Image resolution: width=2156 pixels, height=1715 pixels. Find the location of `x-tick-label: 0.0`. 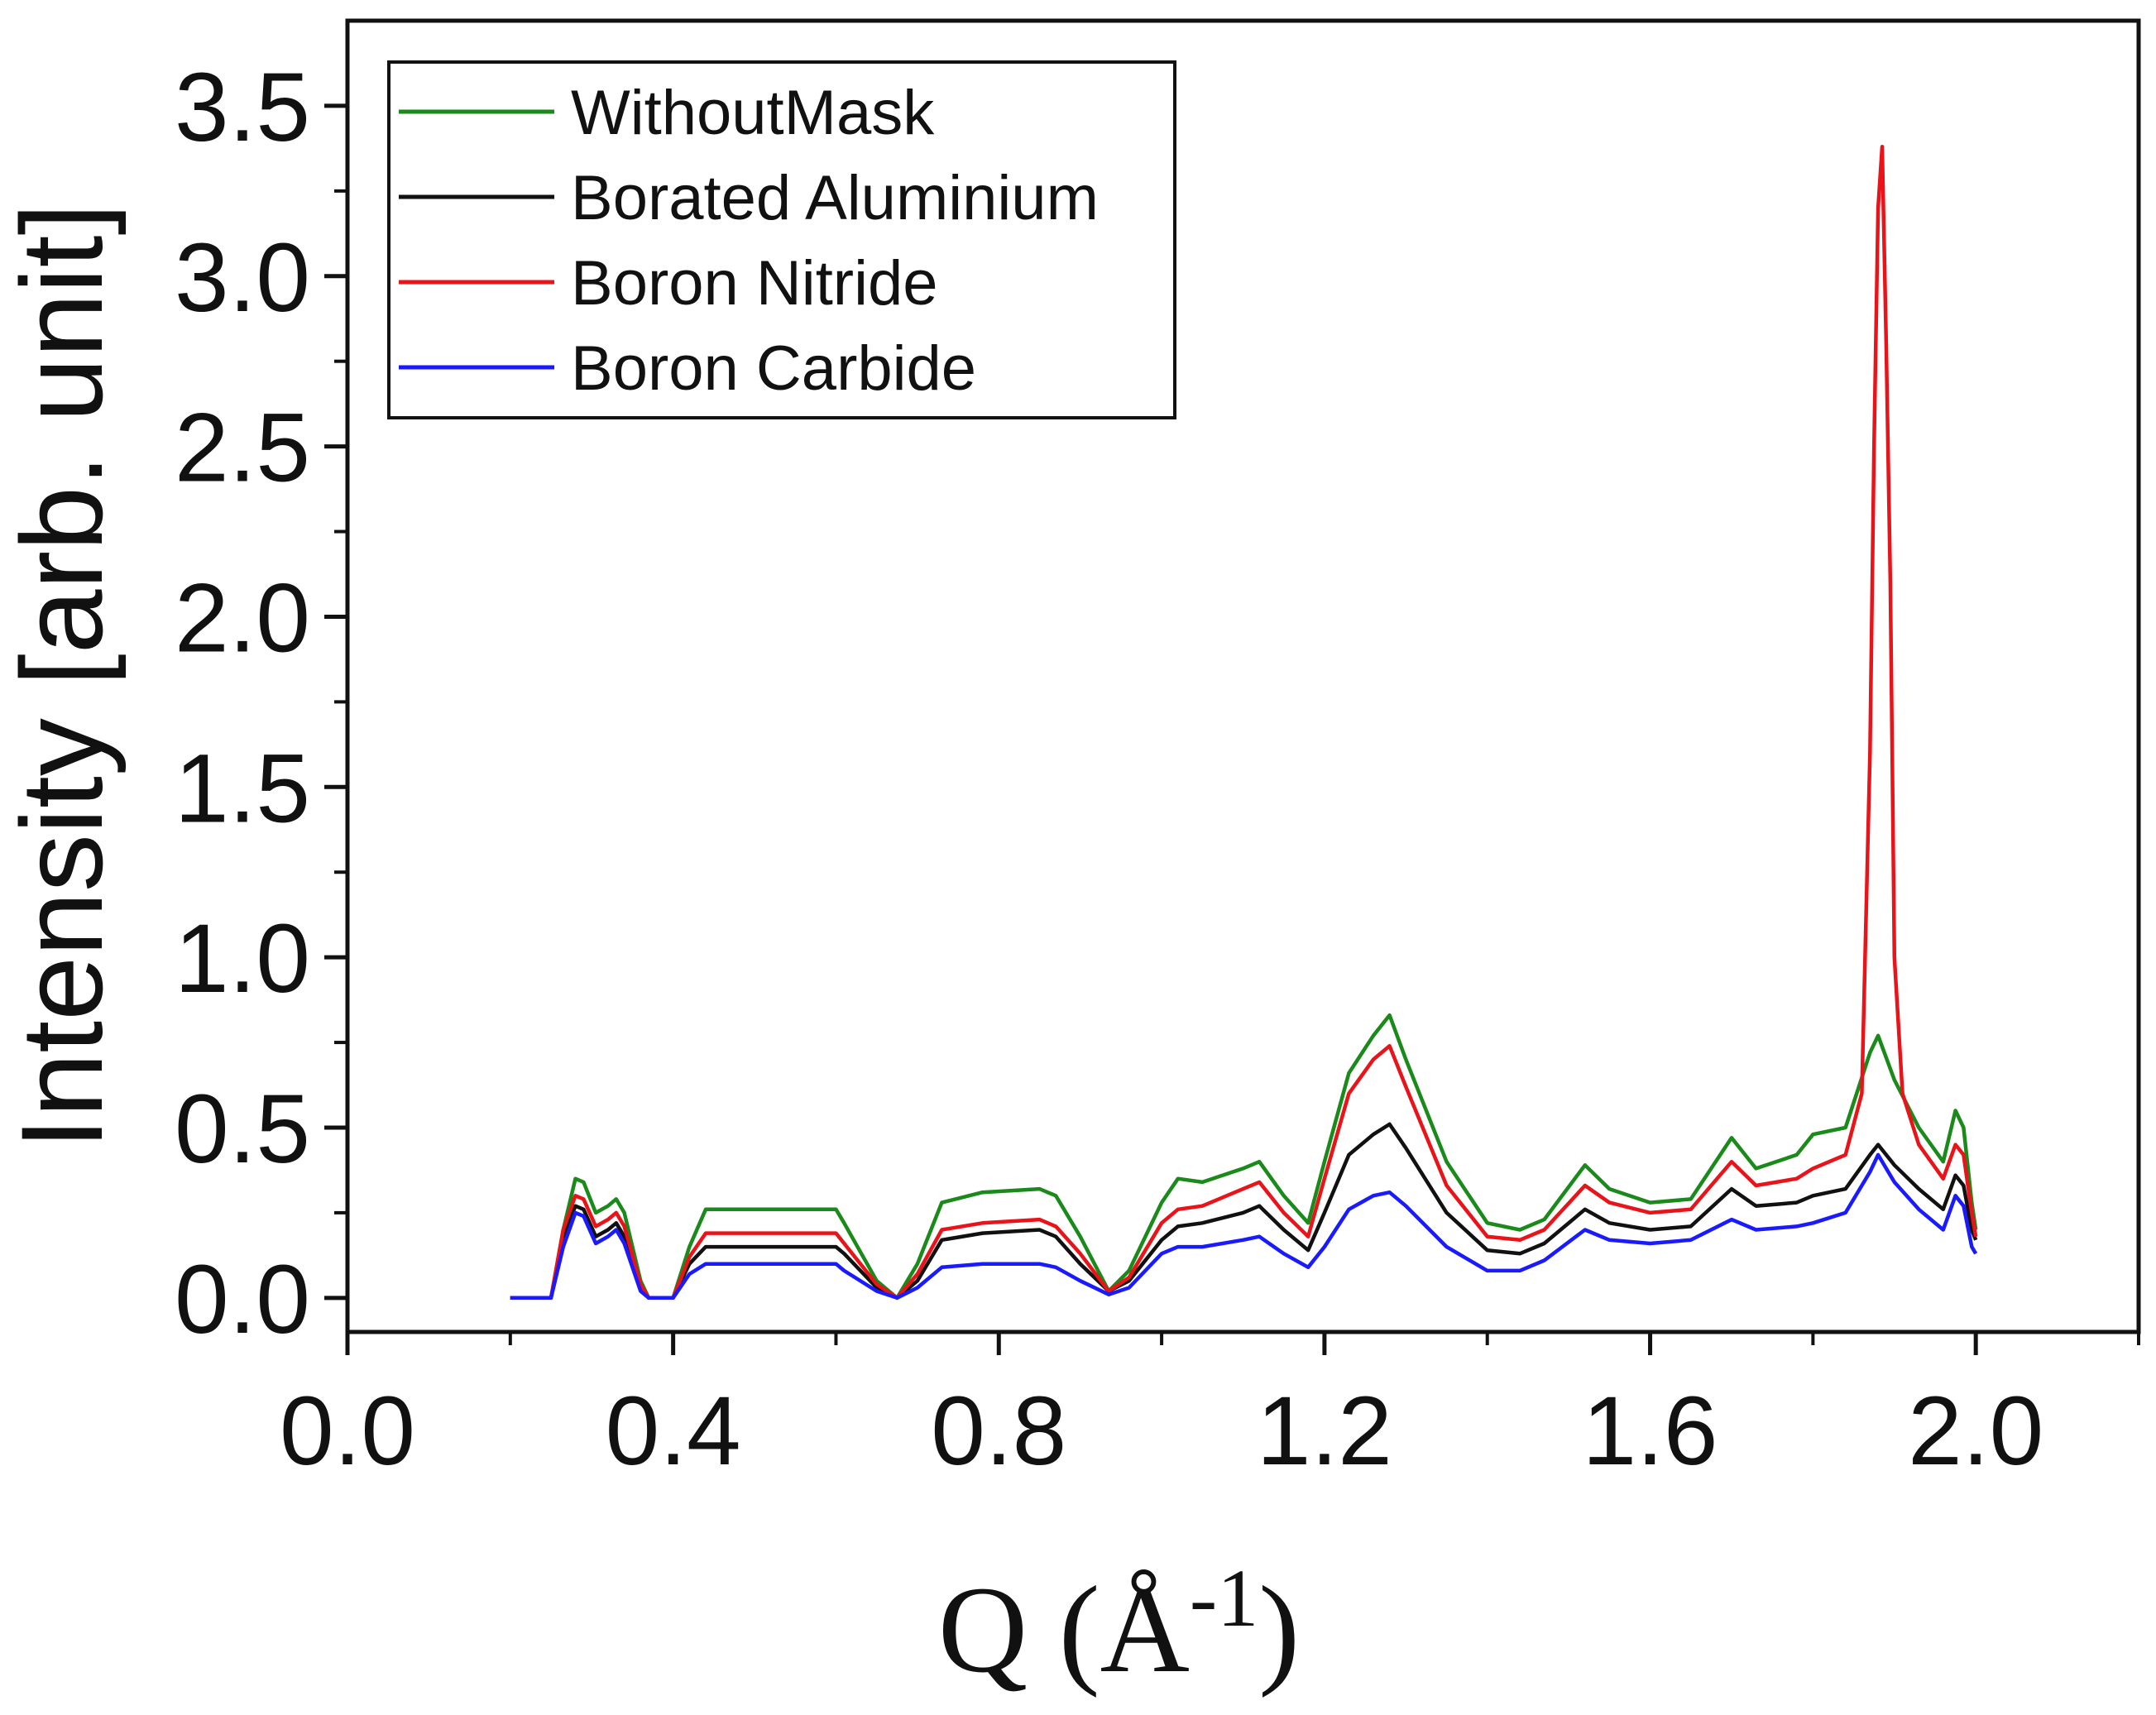

x-tick-label: 0.0 is located at coordinates (347, 1431).